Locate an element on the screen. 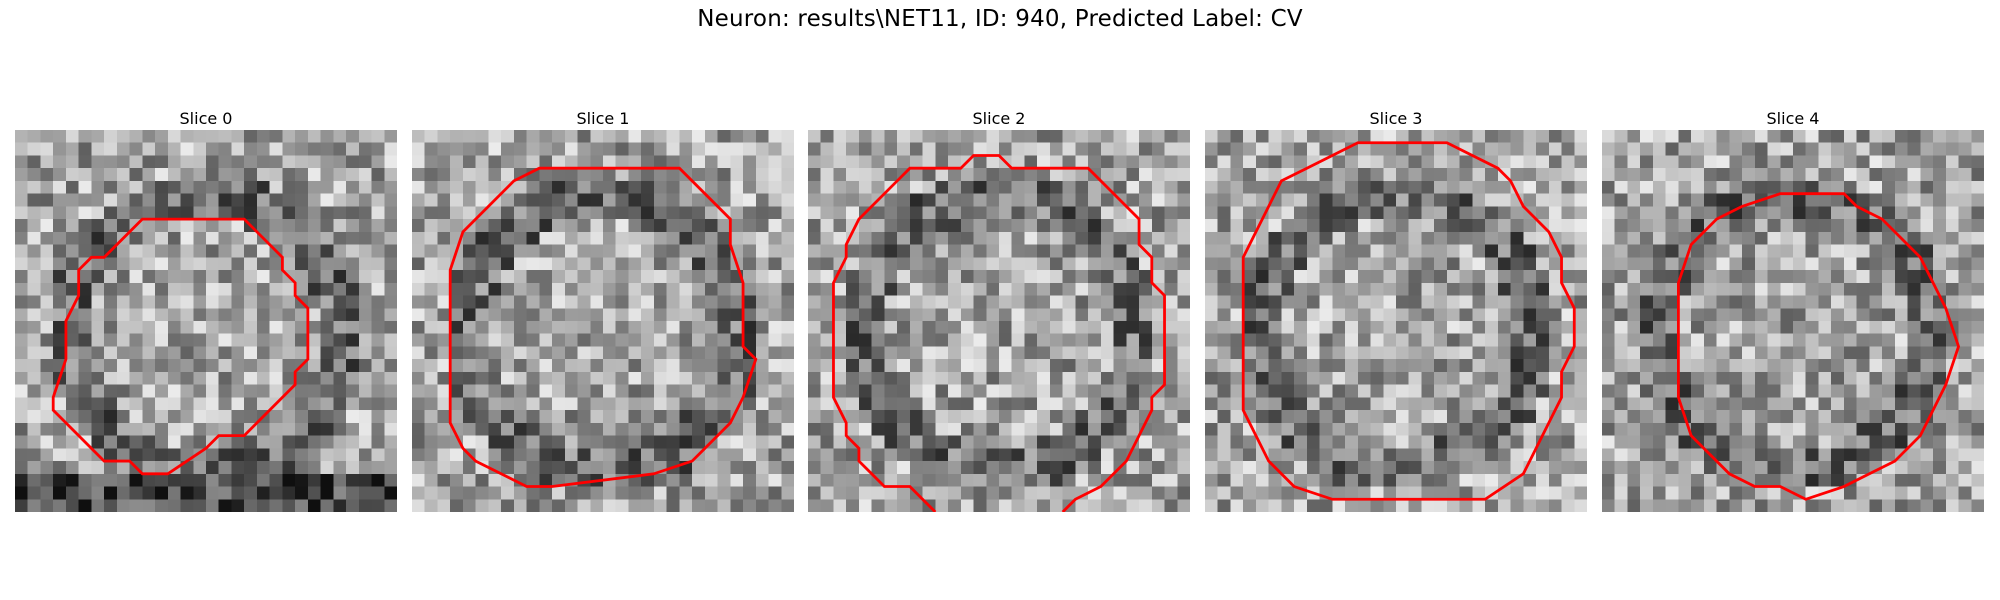 Image resolution: width=2000 pixels, height=600 pixels. slice-0-pixels is located at coordinates (206, 321).